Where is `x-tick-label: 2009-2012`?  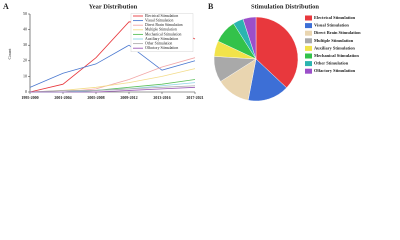 x-tick-label: 2009-2012 is located at coordinates (128, 97).